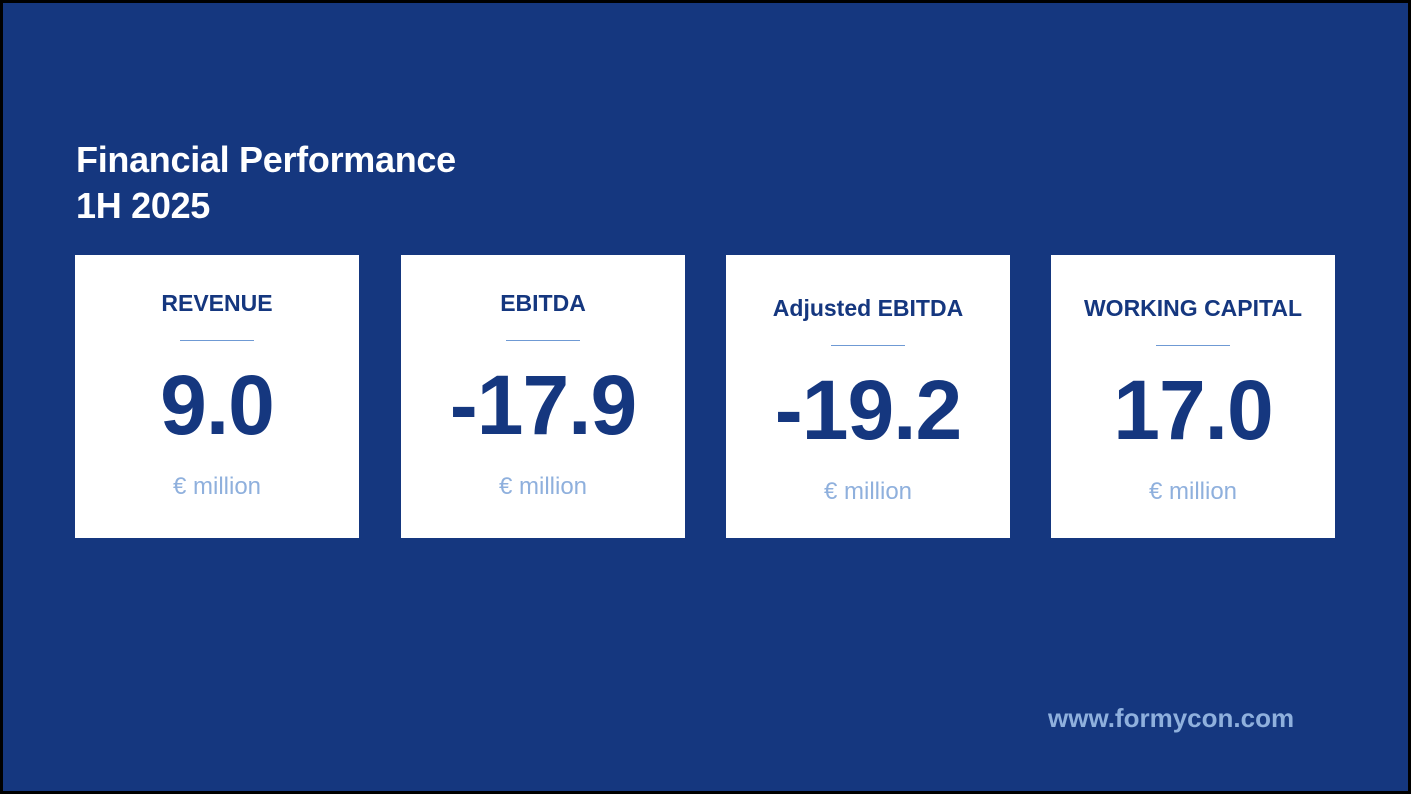 The width and height of the screenshot is (1411, 794). What do you see at coordinates (543, 405) in the screenshot?
I see `kpi-value: -17.9` at bounding box center [543, 405].